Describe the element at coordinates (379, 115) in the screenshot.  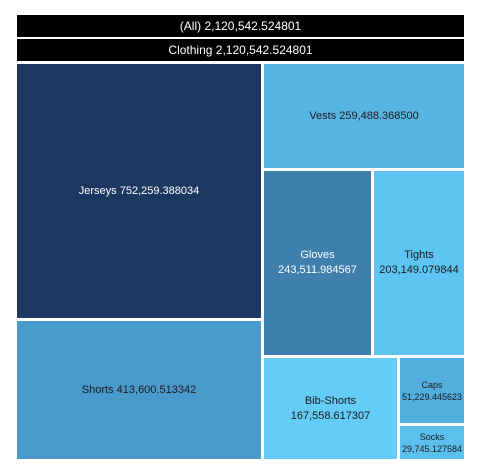
I see `treemap-tile-value: 259,488.368500` at that location.